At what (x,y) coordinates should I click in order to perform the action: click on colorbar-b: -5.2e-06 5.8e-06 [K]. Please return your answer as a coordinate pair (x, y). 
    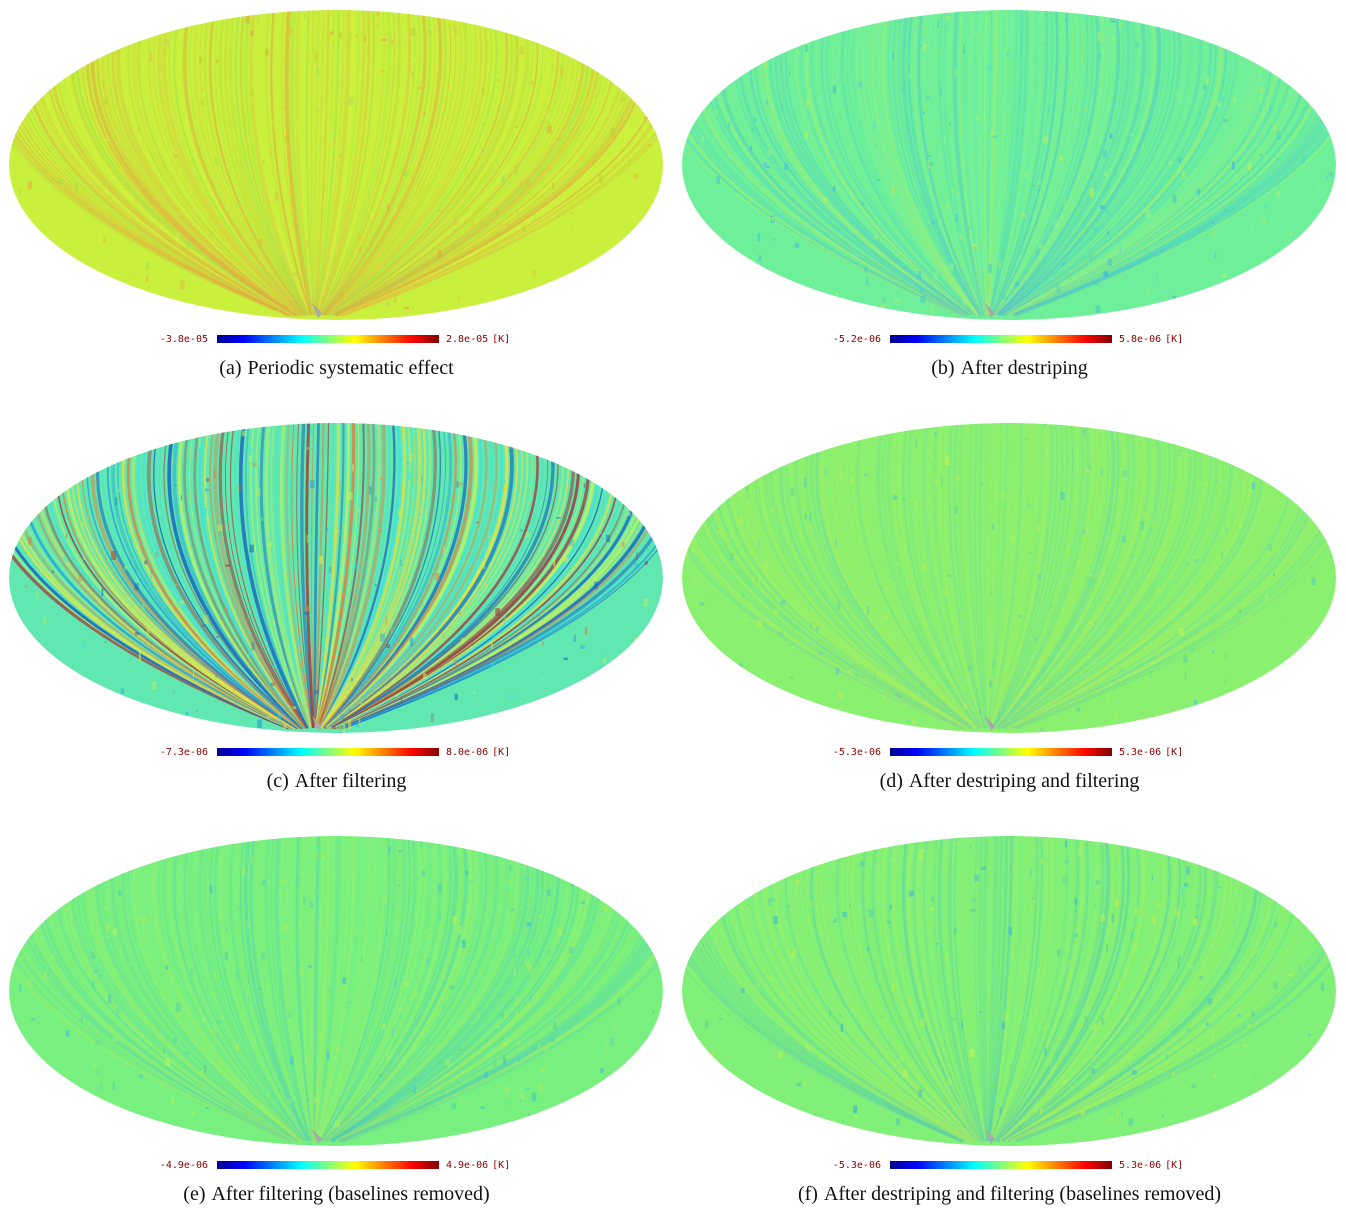
    Looking at the image, I should click on (1009, 340).